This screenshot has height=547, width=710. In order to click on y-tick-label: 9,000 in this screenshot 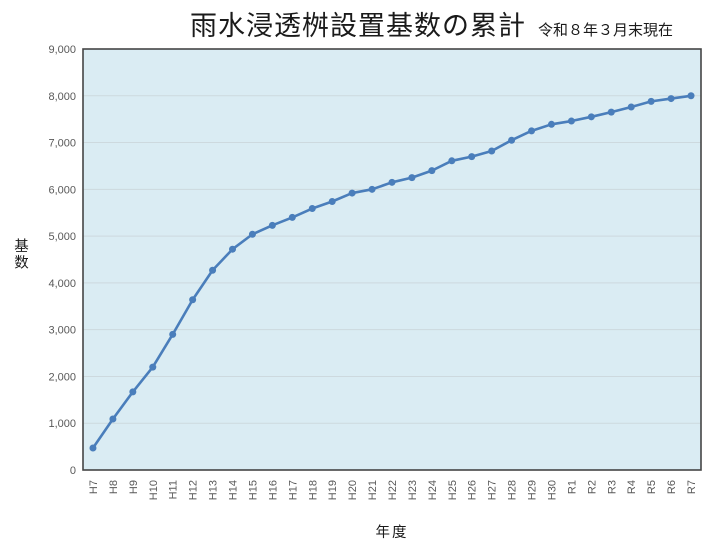, I will do `click(62, 50)`.